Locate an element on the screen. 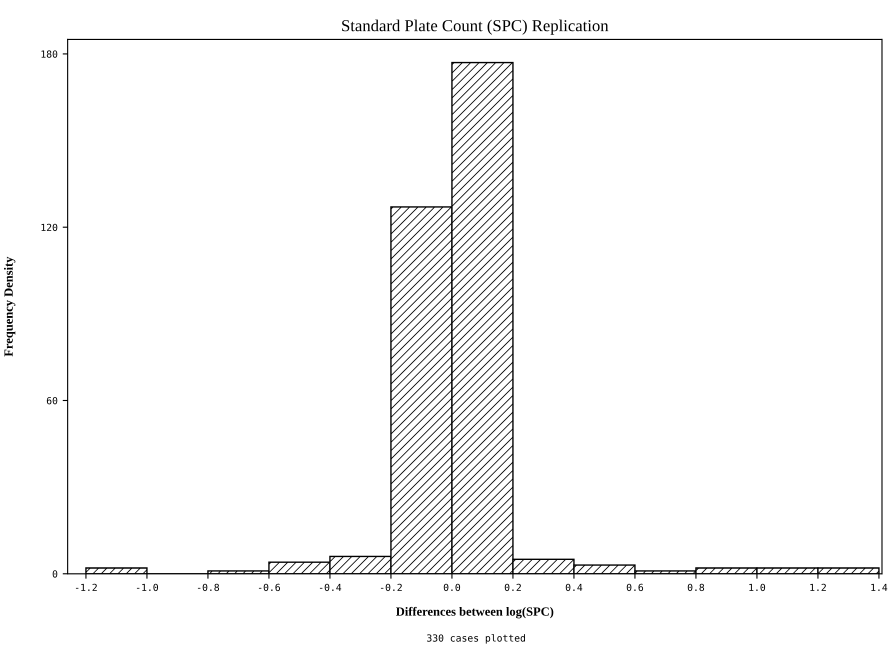  x-tick-label: -0.2 is located at coordinates (391, 588).